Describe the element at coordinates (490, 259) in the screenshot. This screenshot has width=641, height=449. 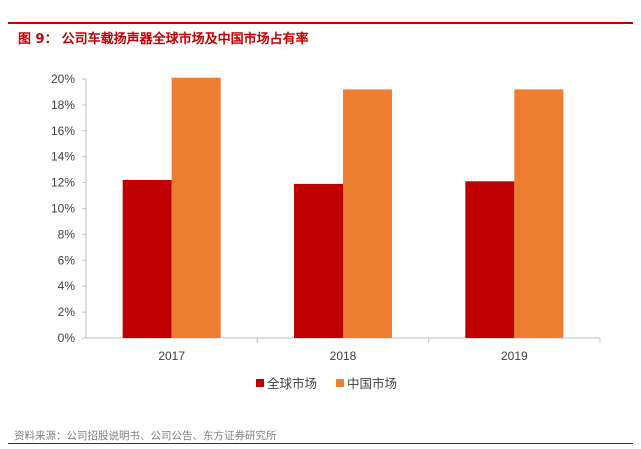
I see `bar-global-2019` at that location.